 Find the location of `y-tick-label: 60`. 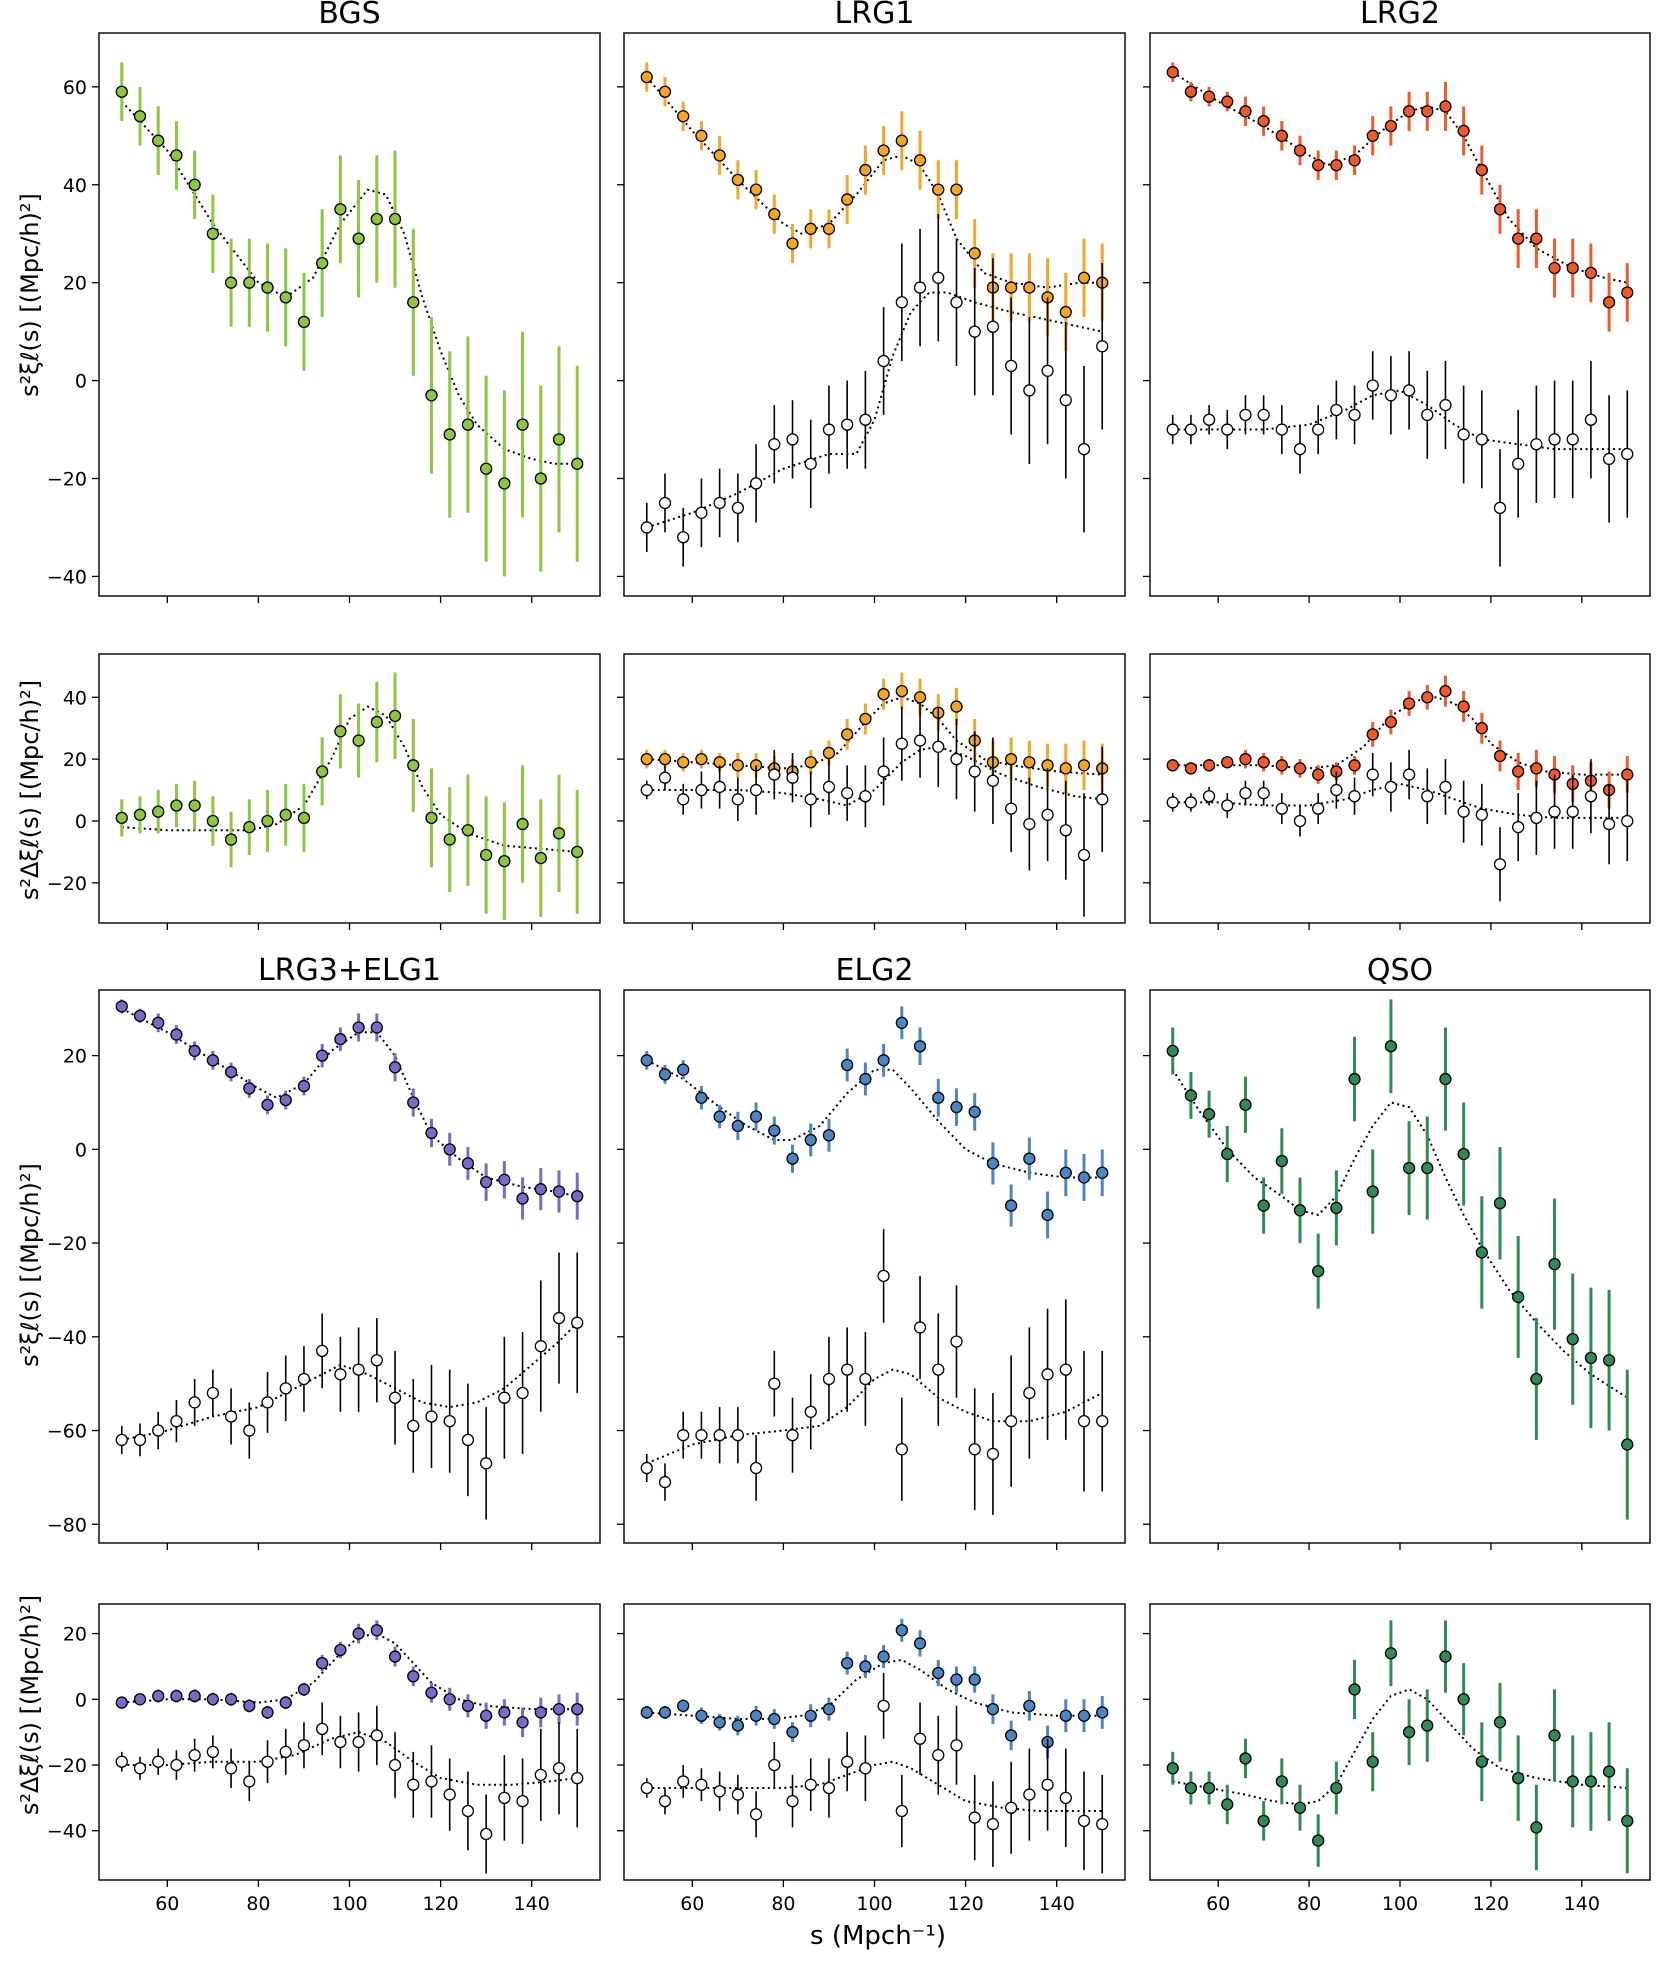

y-tick-label: 60 is located at coordinates (75, 88).